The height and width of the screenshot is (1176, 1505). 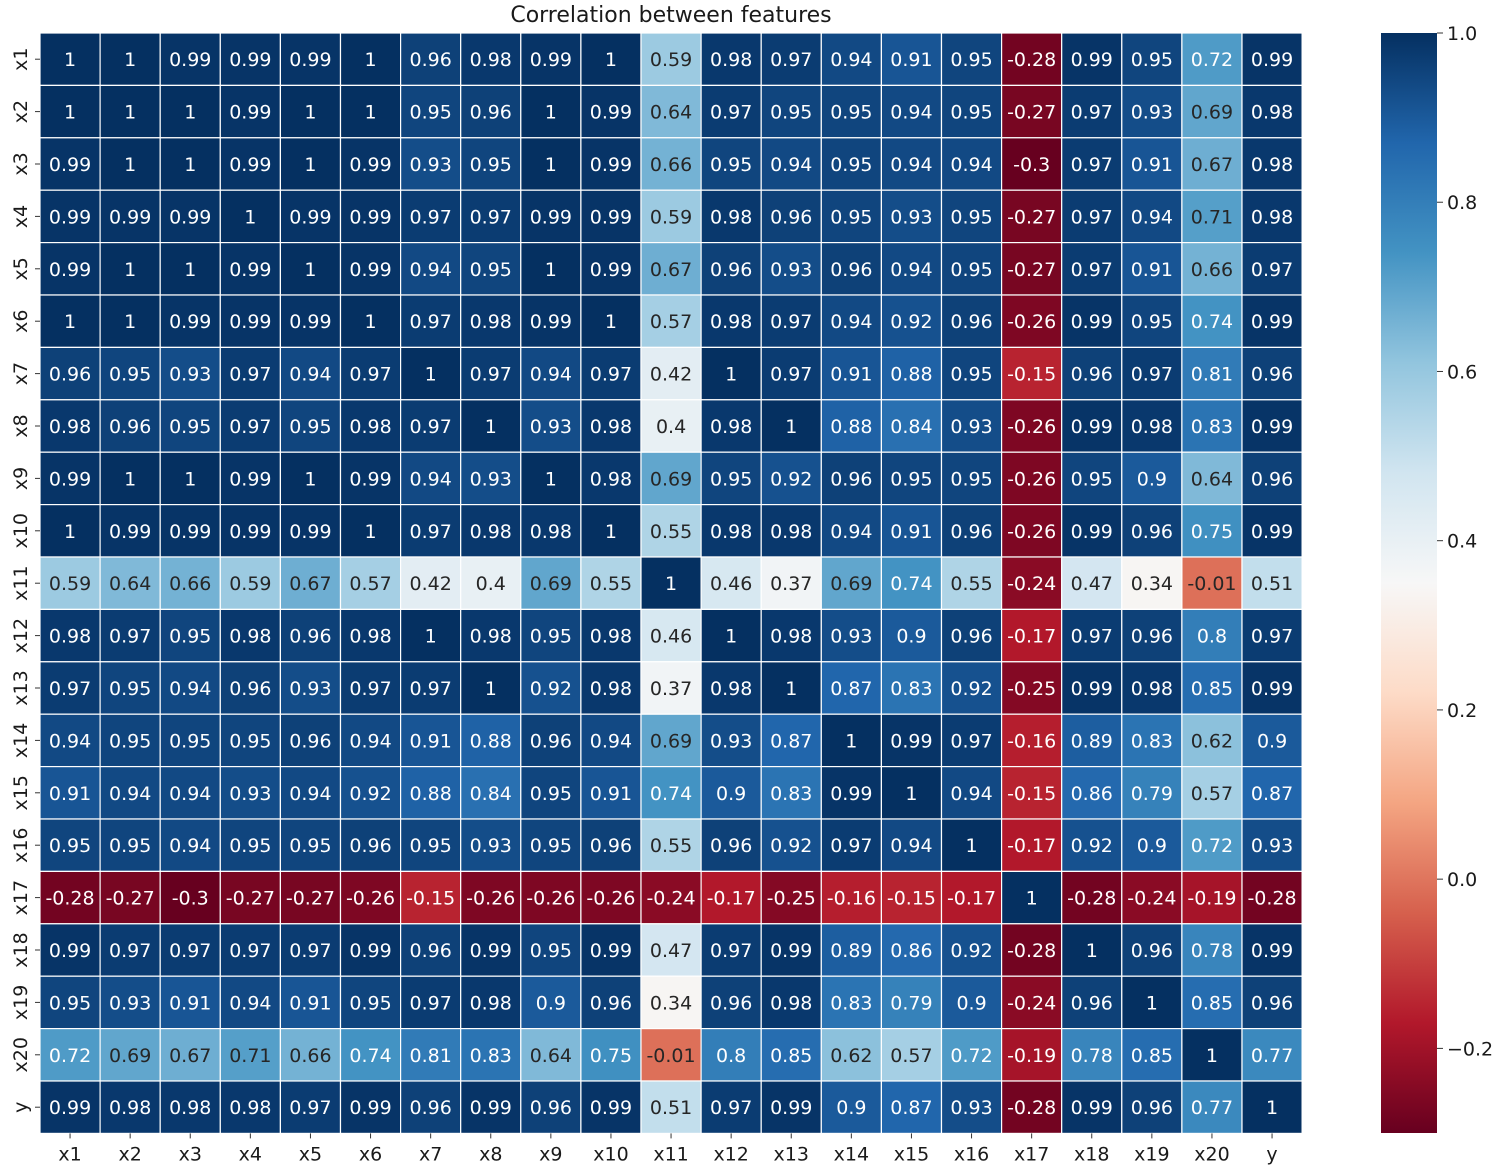 What do you see at coordinates (491, 845) in the screenshot?
I see `heatmap-cell-x16-x8` at bounding box center [491, 845].